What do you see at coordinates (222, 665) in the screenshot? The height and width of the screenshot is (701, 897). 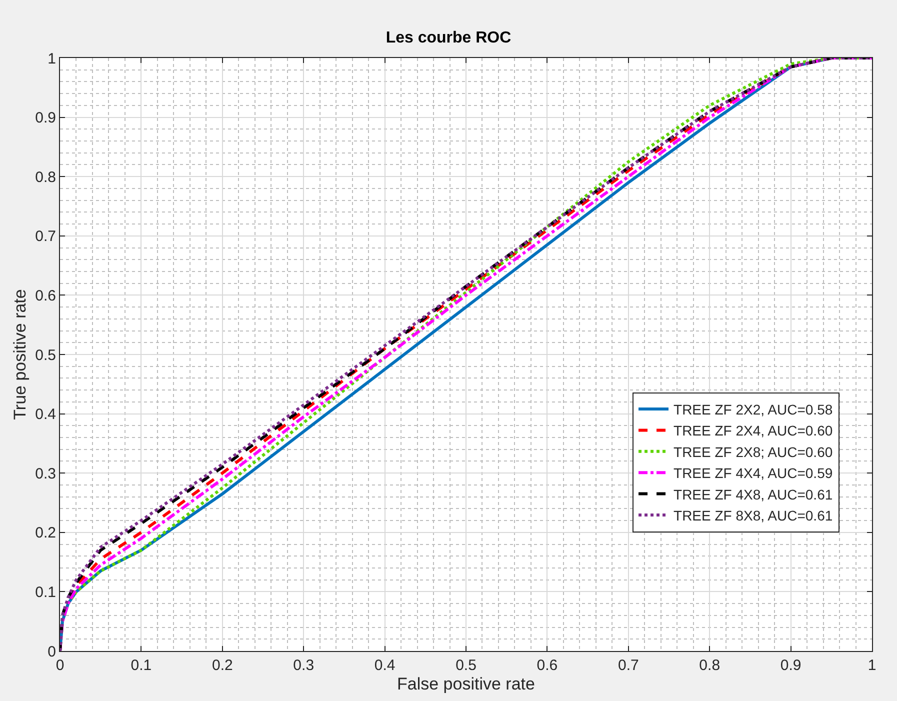 I see `x-tick-label: 0.2` at bounding box center [222, 665].